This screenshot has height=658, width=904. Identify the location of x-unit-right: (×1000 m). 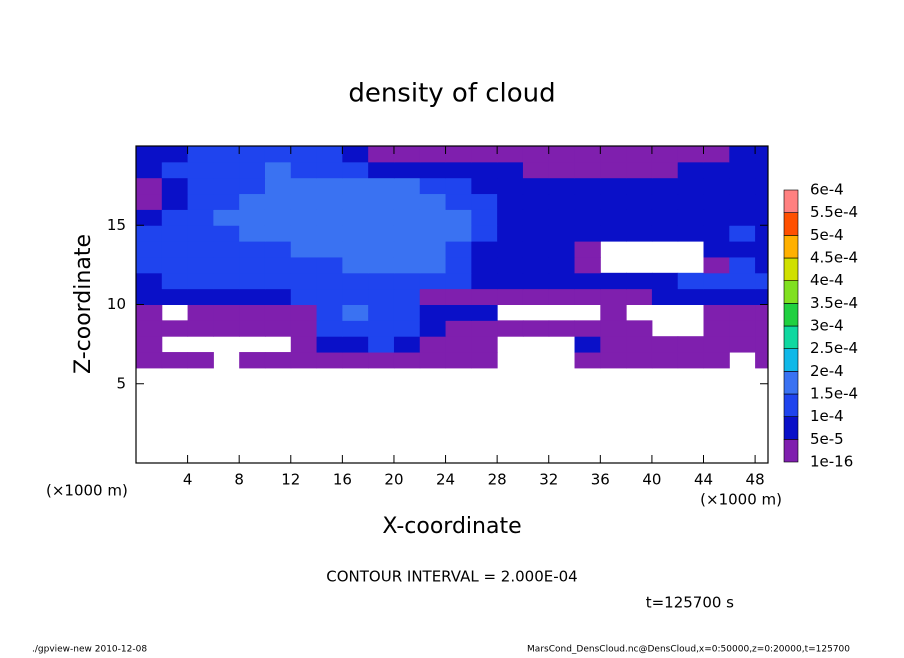
(741, 500).